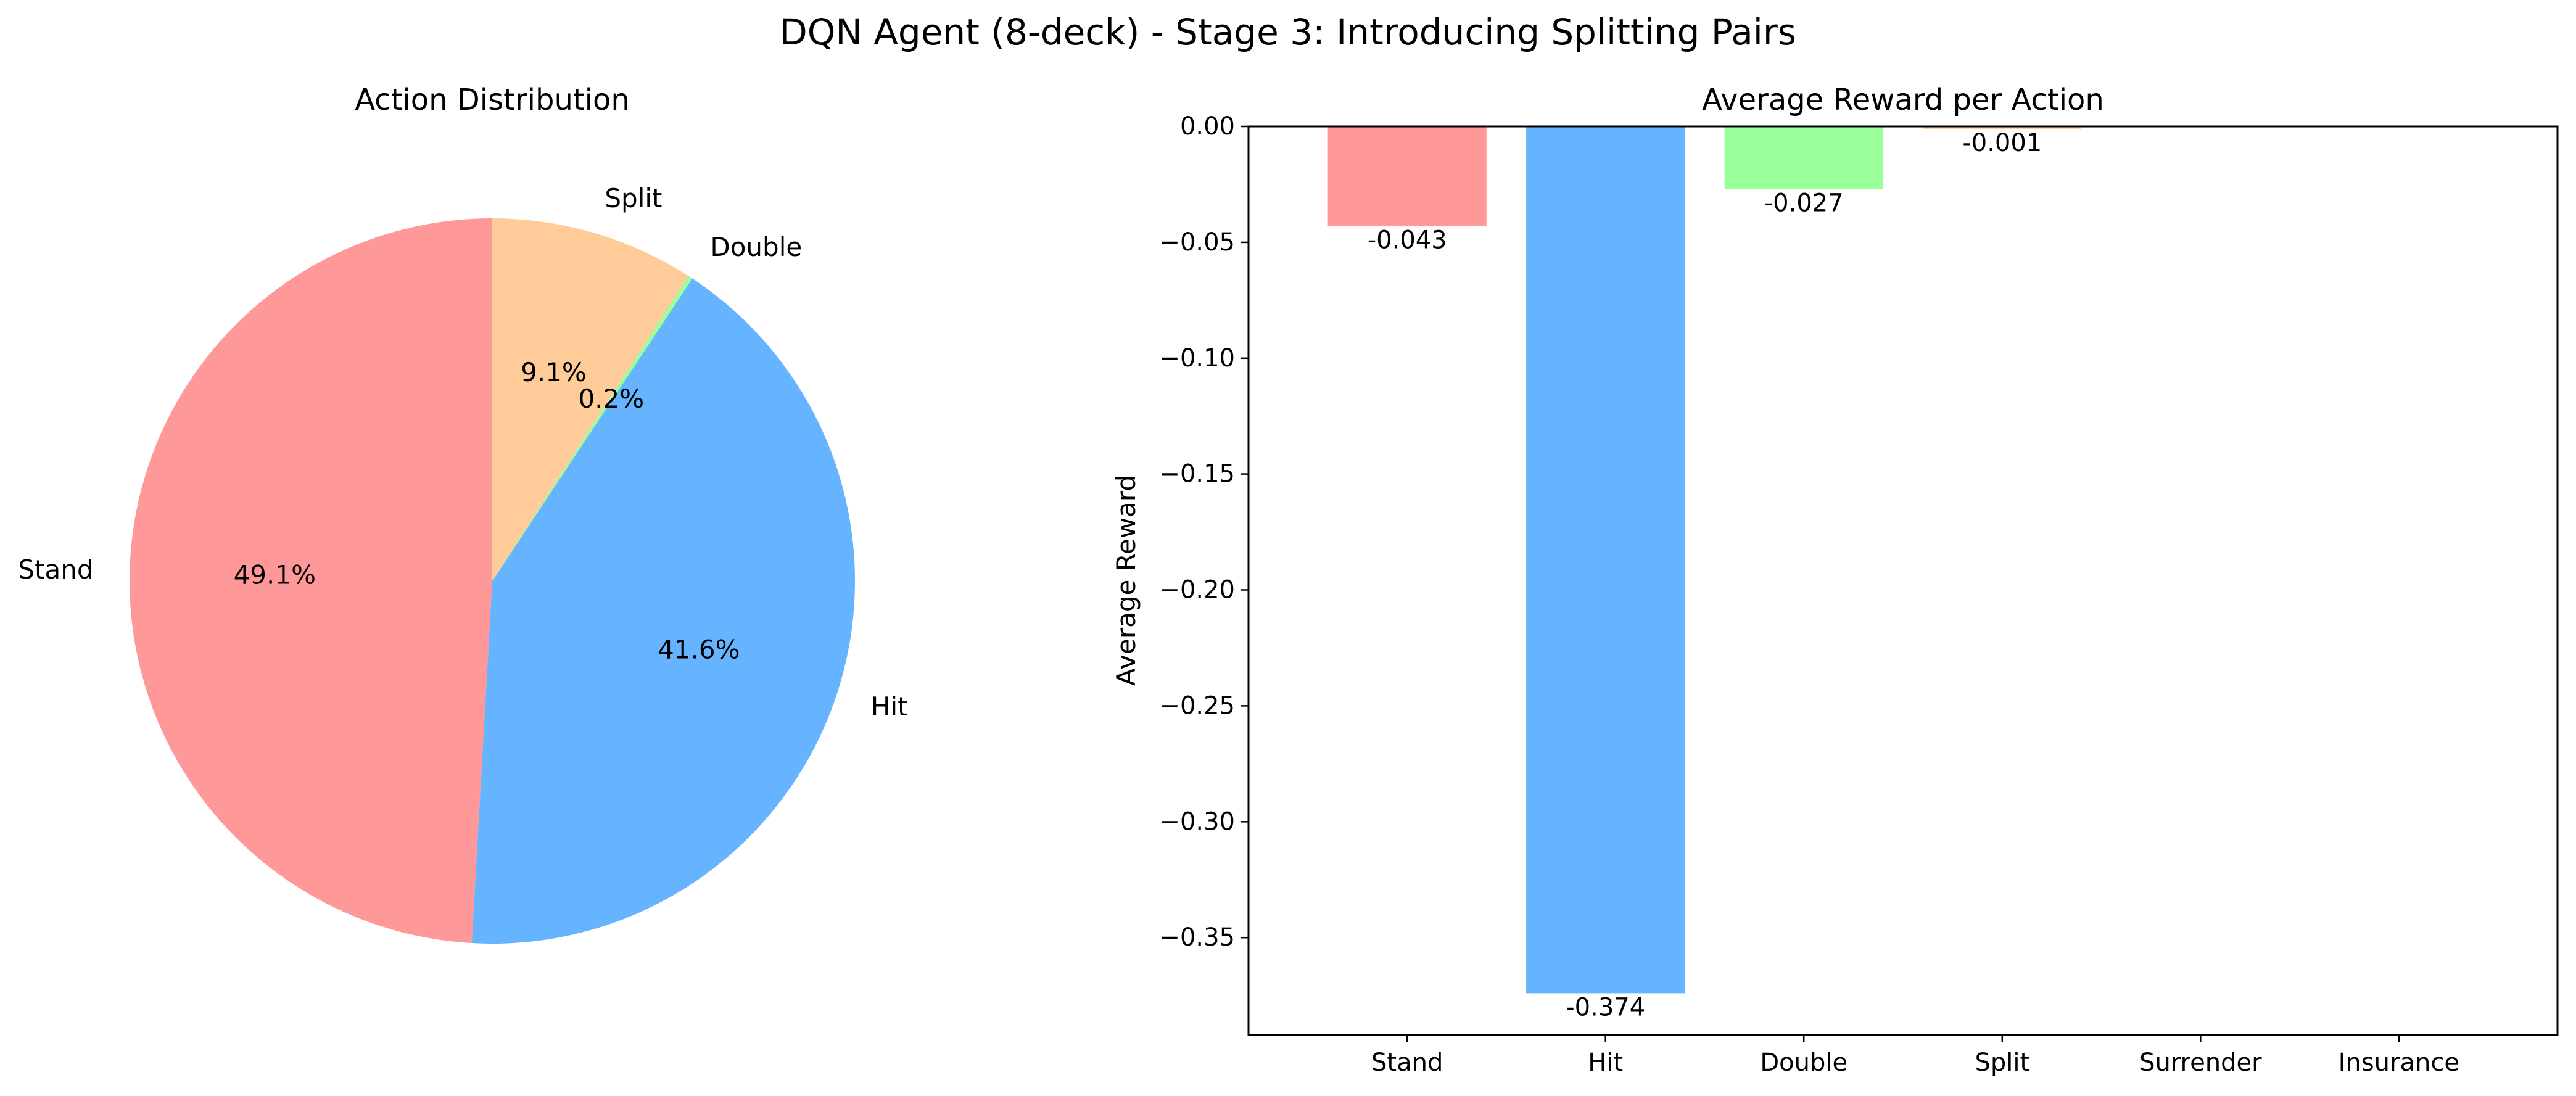 The height and width of the screenshot is (1096, 2576). What do you see at coordinates (493, 100) in the screenshot?
I see `pie-title: Action Distribution` at bounding box center [493, 100].